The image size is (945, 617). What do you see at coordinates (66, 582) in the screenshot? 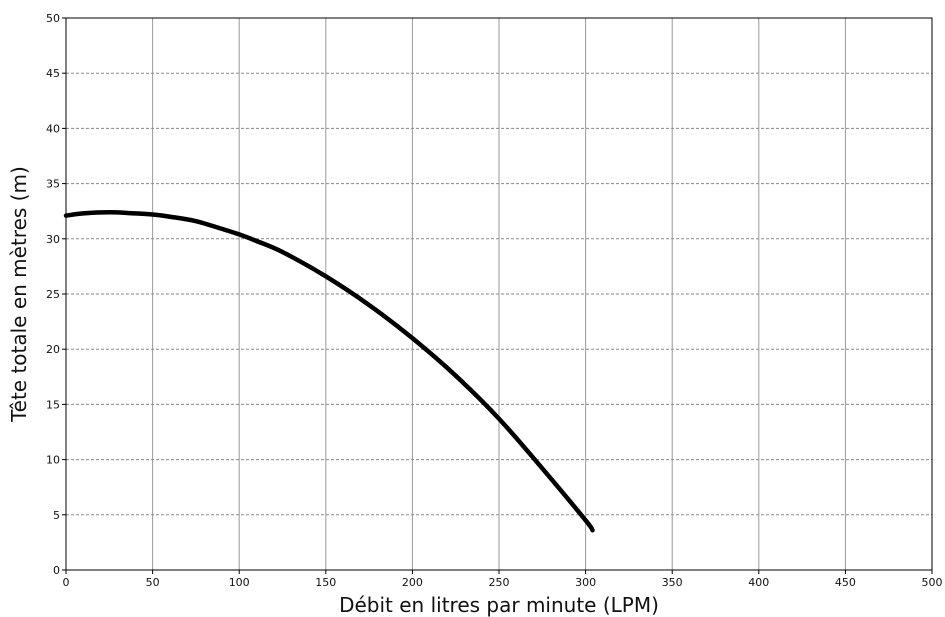
I see `x-tick-label: 0` at bounding box center [66, 582].